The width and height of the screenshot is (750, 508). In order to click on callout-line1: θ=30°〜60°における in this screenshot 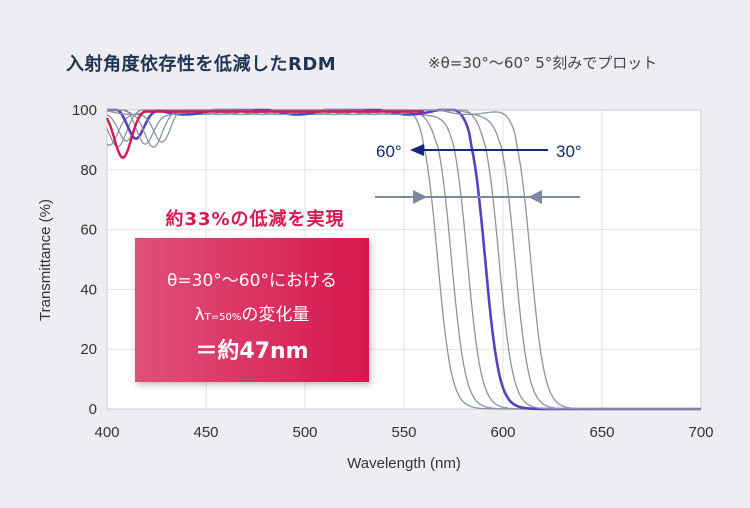, I will do `click(252, 281)`.